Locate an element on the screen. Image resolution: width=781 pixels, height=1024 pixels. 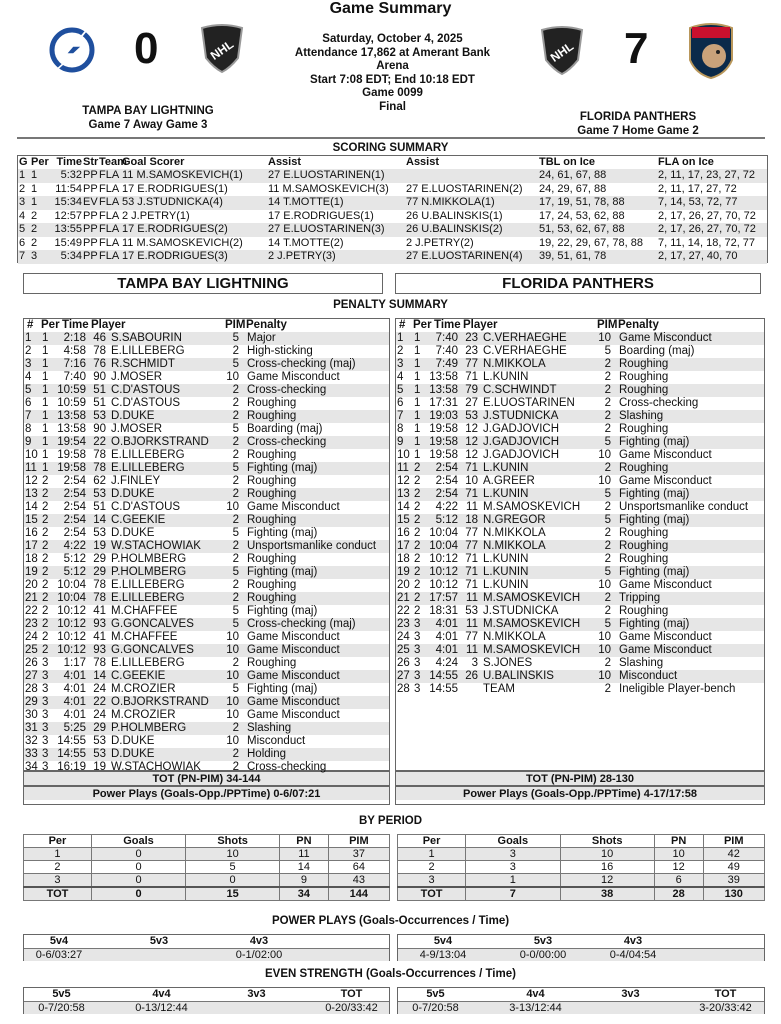
player-number: 51 is located at coordinates (99, 390).